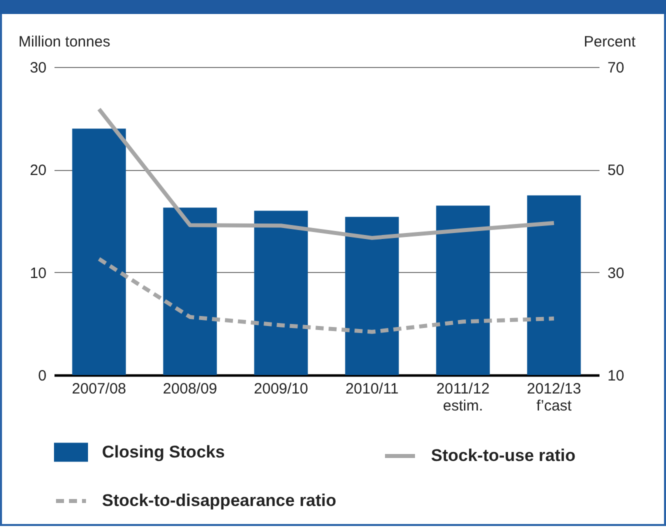  I want to click on y-tick-label: 10, so click(38, 273).